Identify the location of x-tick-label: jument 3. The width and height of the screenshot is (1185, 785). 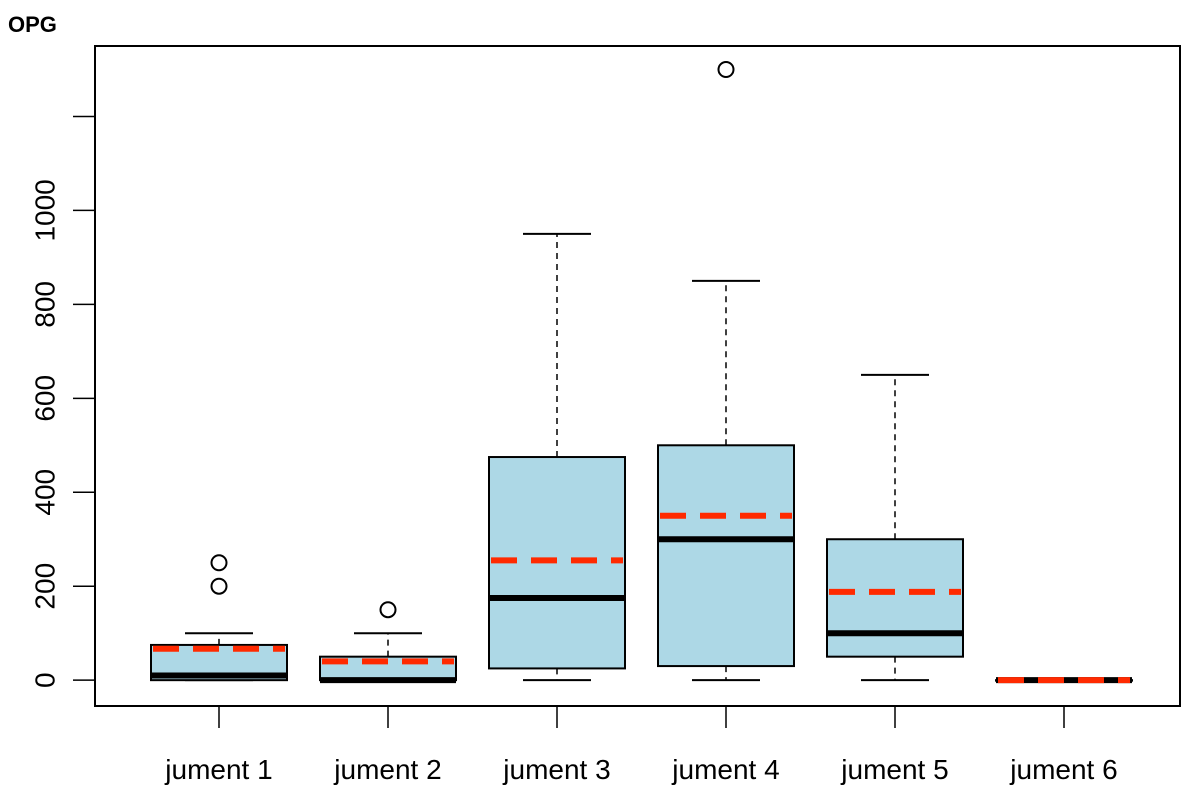
(556, 769).